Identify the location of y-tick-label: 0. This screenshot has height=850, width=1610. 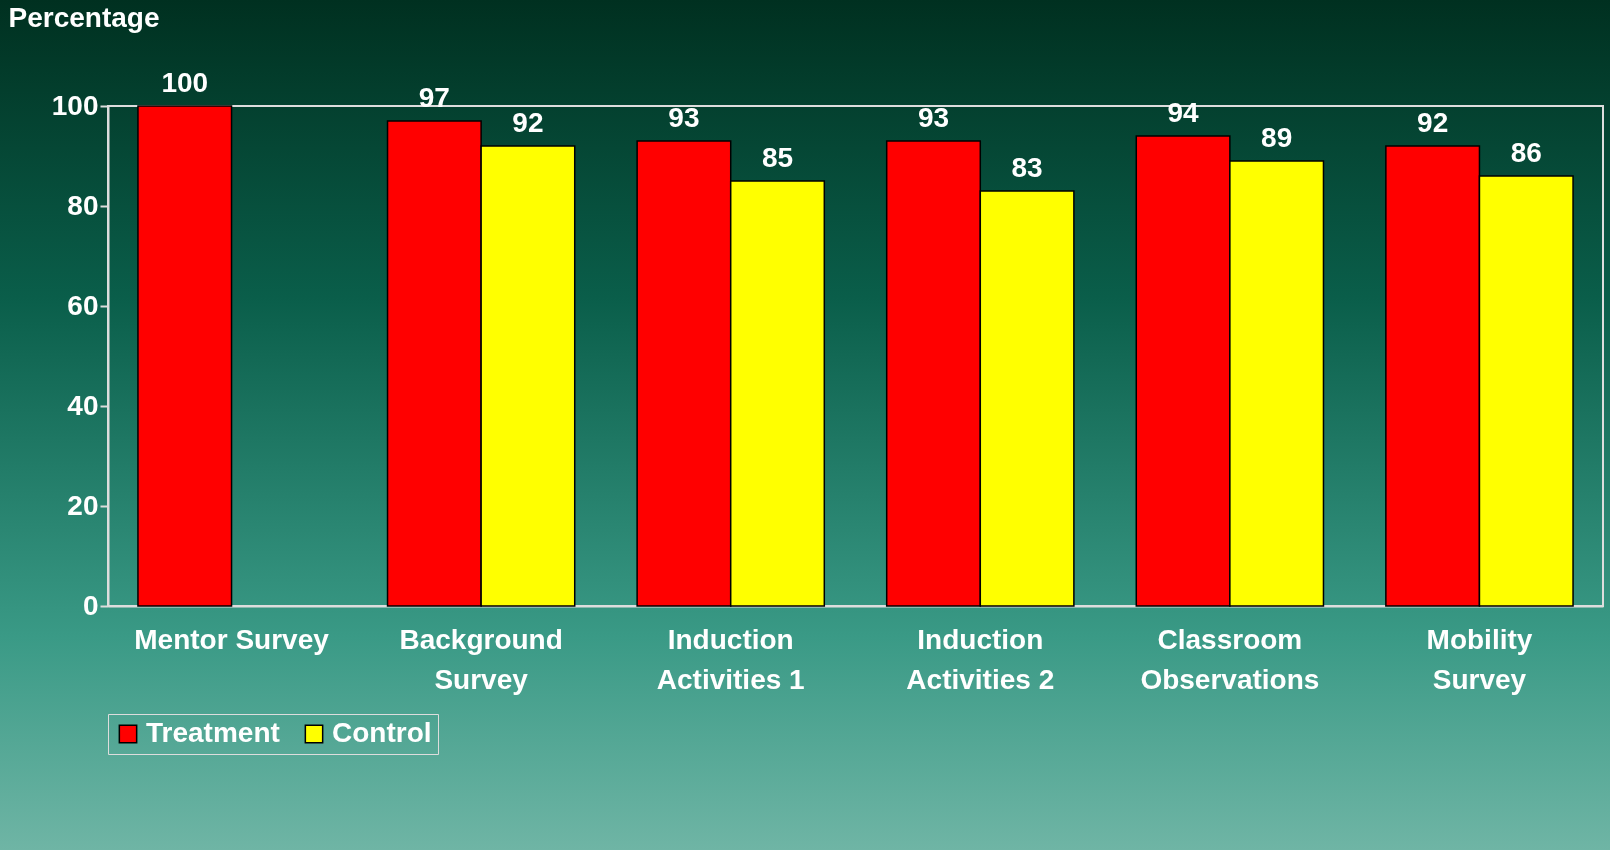
(90, 605).